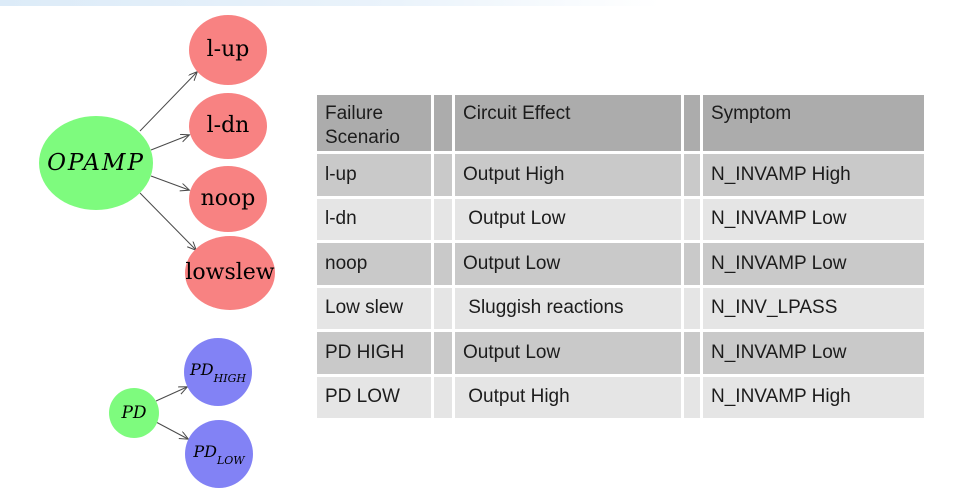 The height and width of the screenshot is (492, 964). What do you see at coordinates (374, 308) in the screenshot?
I see `cell-scenario: Low slew` at bounding box center [374, 308].